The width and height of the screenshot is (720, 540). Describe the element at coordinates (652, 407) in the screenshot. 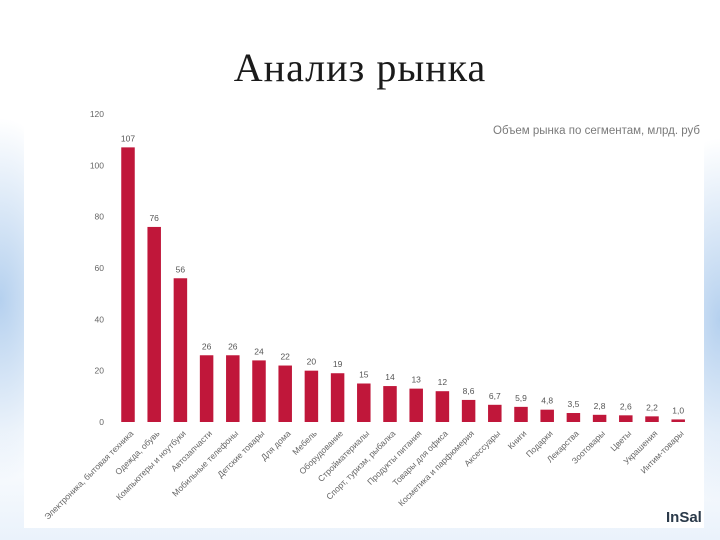

I see `data-label: 2,2` at that location.